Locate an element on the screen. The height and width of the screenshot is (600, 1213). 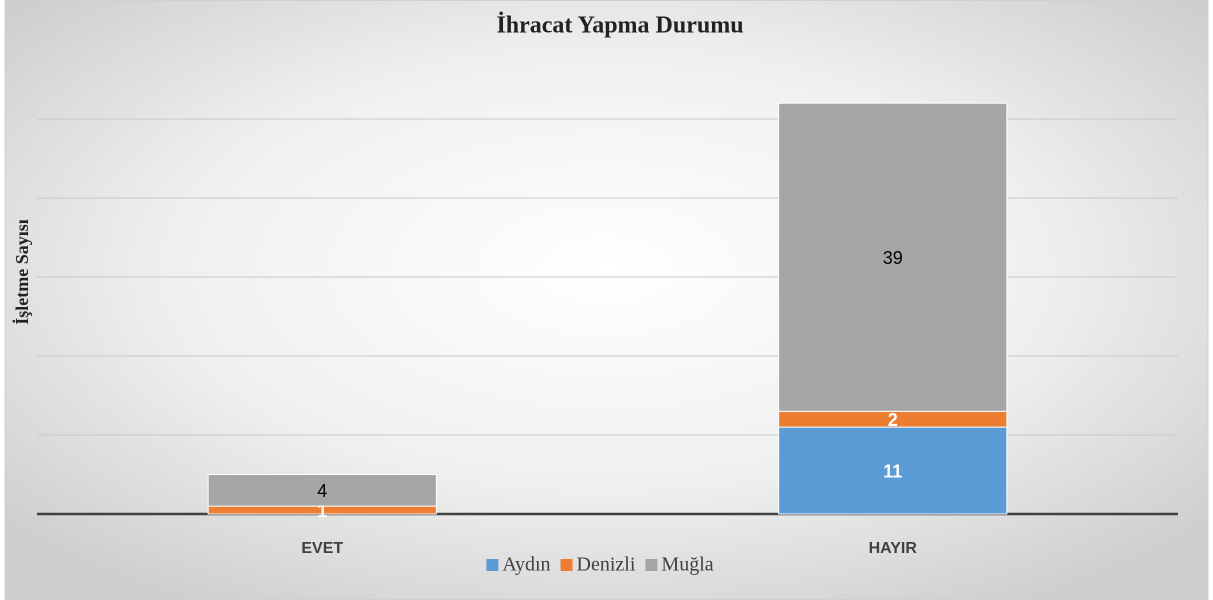
data-label: 4 is located at coordinates (322, 491).